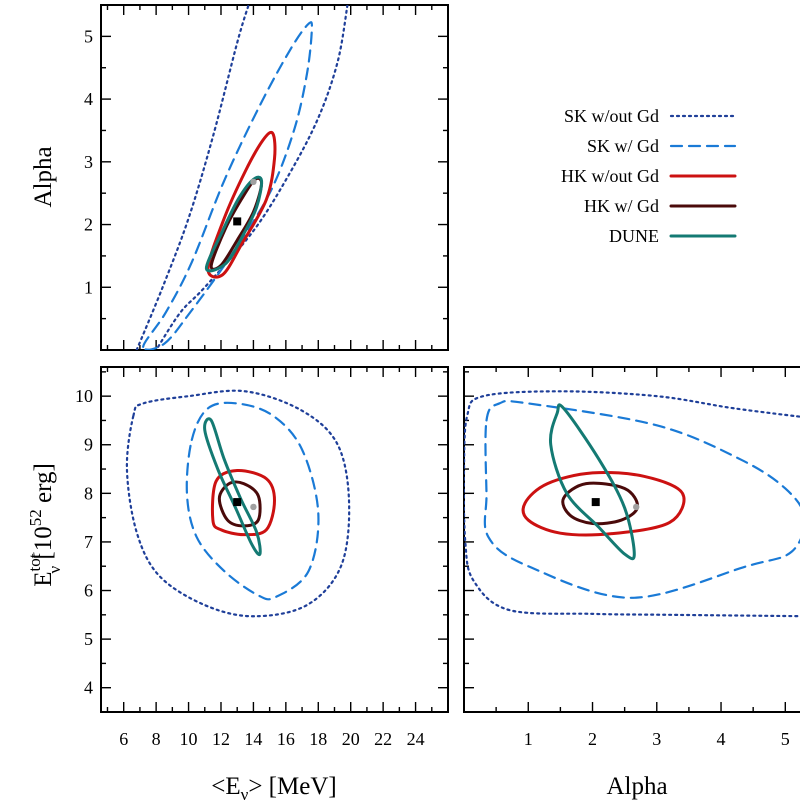  Describe the element at coordinates (621, 206) in the screenshot. I see `legend-label-hk-w: HK w/ Gd` at that location.